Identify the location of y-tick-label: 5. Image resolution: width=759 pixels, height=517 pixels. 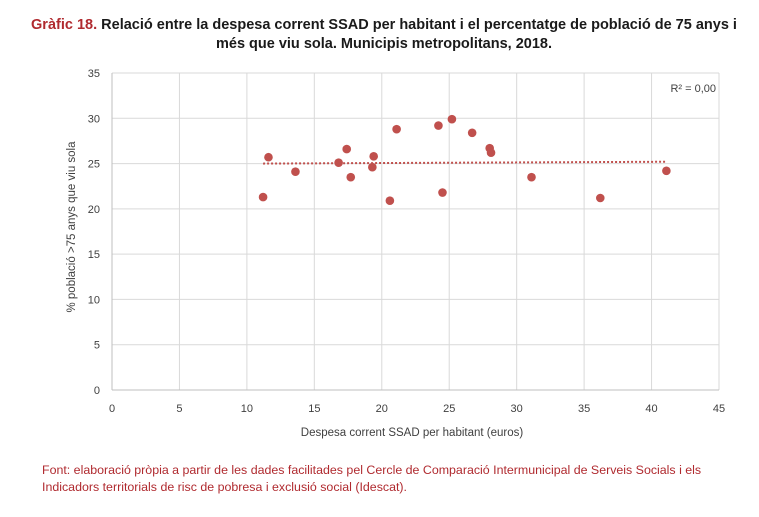
(97, 346).